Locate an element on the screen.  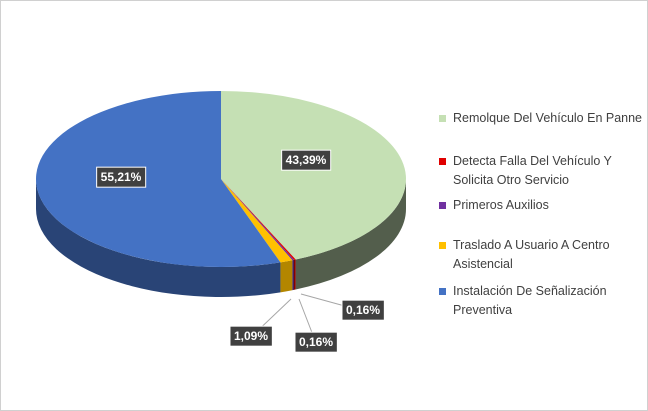
legend-label: Instalación De Señalización Preventiva is located at coordinates (530, 300).